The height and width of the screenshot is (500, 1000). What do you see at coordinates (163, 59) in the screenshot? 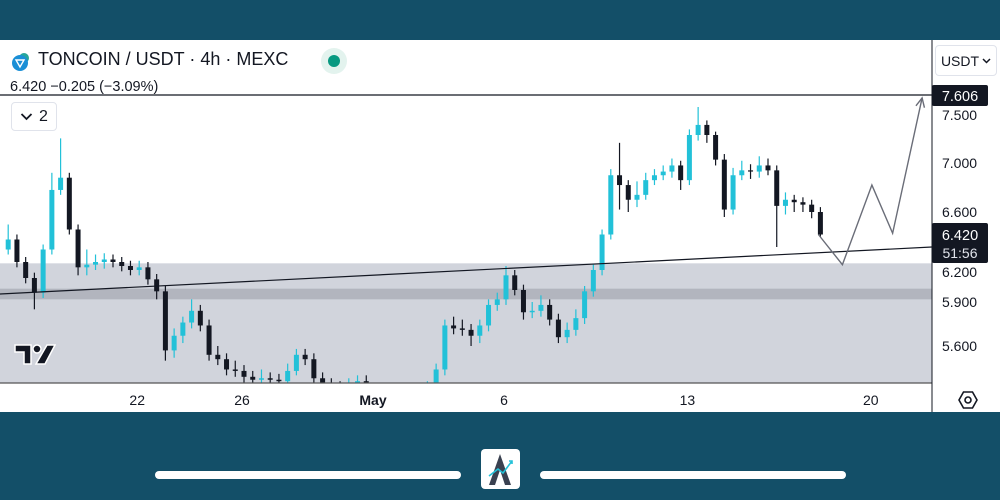
I see `symbol-title: TONCOIN / USDT · 4h · MEXC` at bounding box center [163, 59].